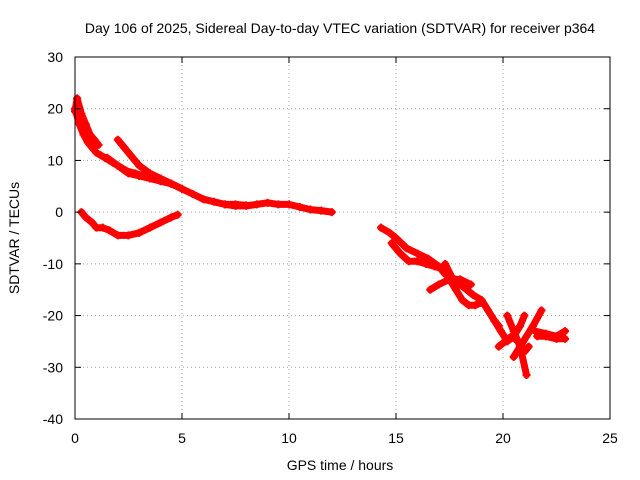 The height and width of the screenshot is (480, 640). Describe the element at coordinates (75, 438) in the screenshot. I see `x-tick-label: 0` at that location.